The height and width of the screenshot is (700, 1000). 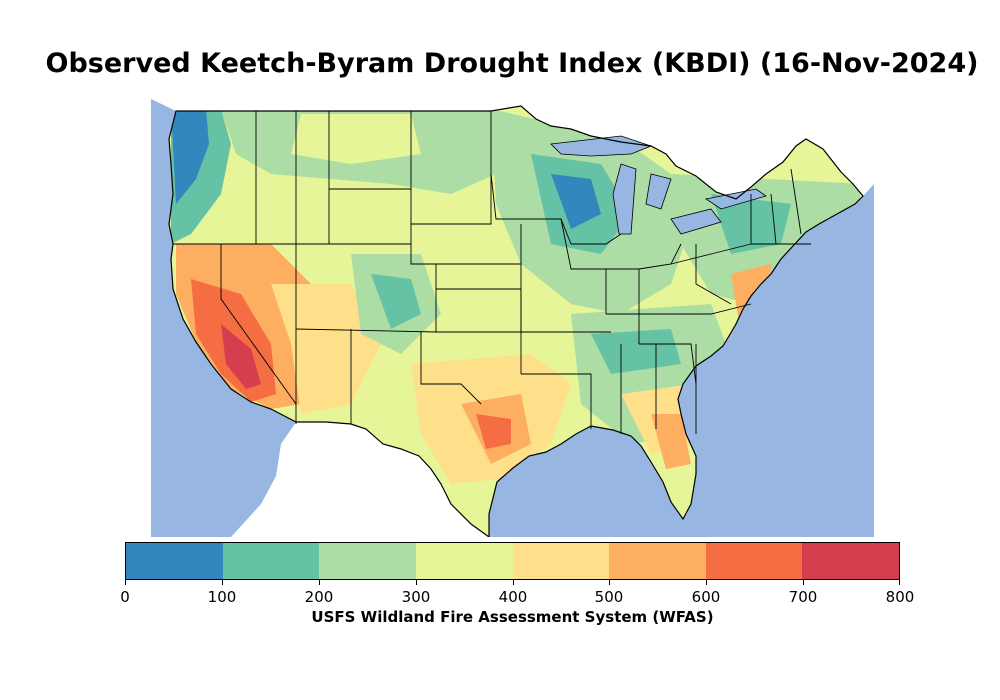 I want to click on colorbar-tick-label: 400, so click(x=513, y=597).